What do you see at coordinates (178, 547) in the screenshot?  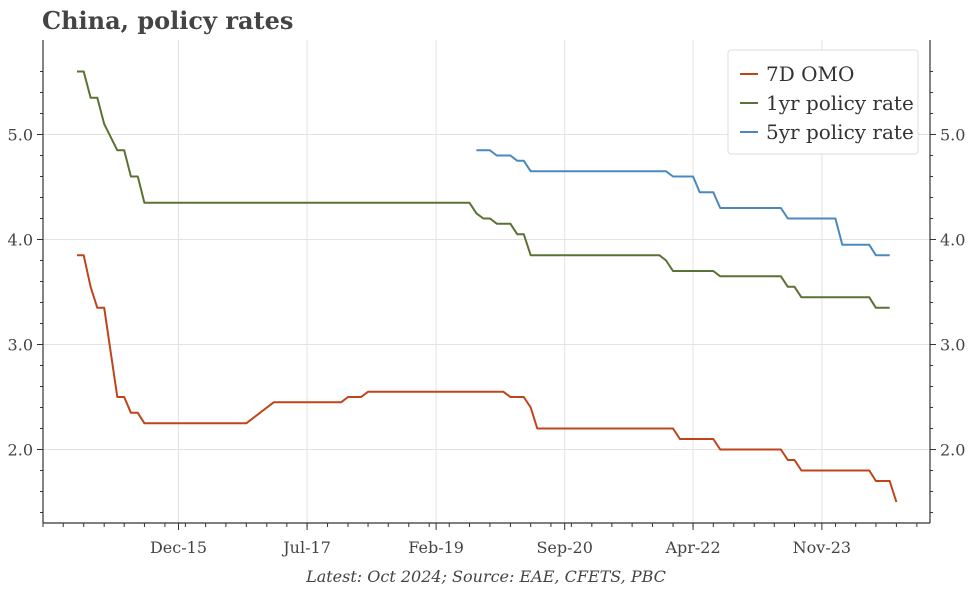 I see `x-tick-label: Dec-15` at bounding box center [178, 547].